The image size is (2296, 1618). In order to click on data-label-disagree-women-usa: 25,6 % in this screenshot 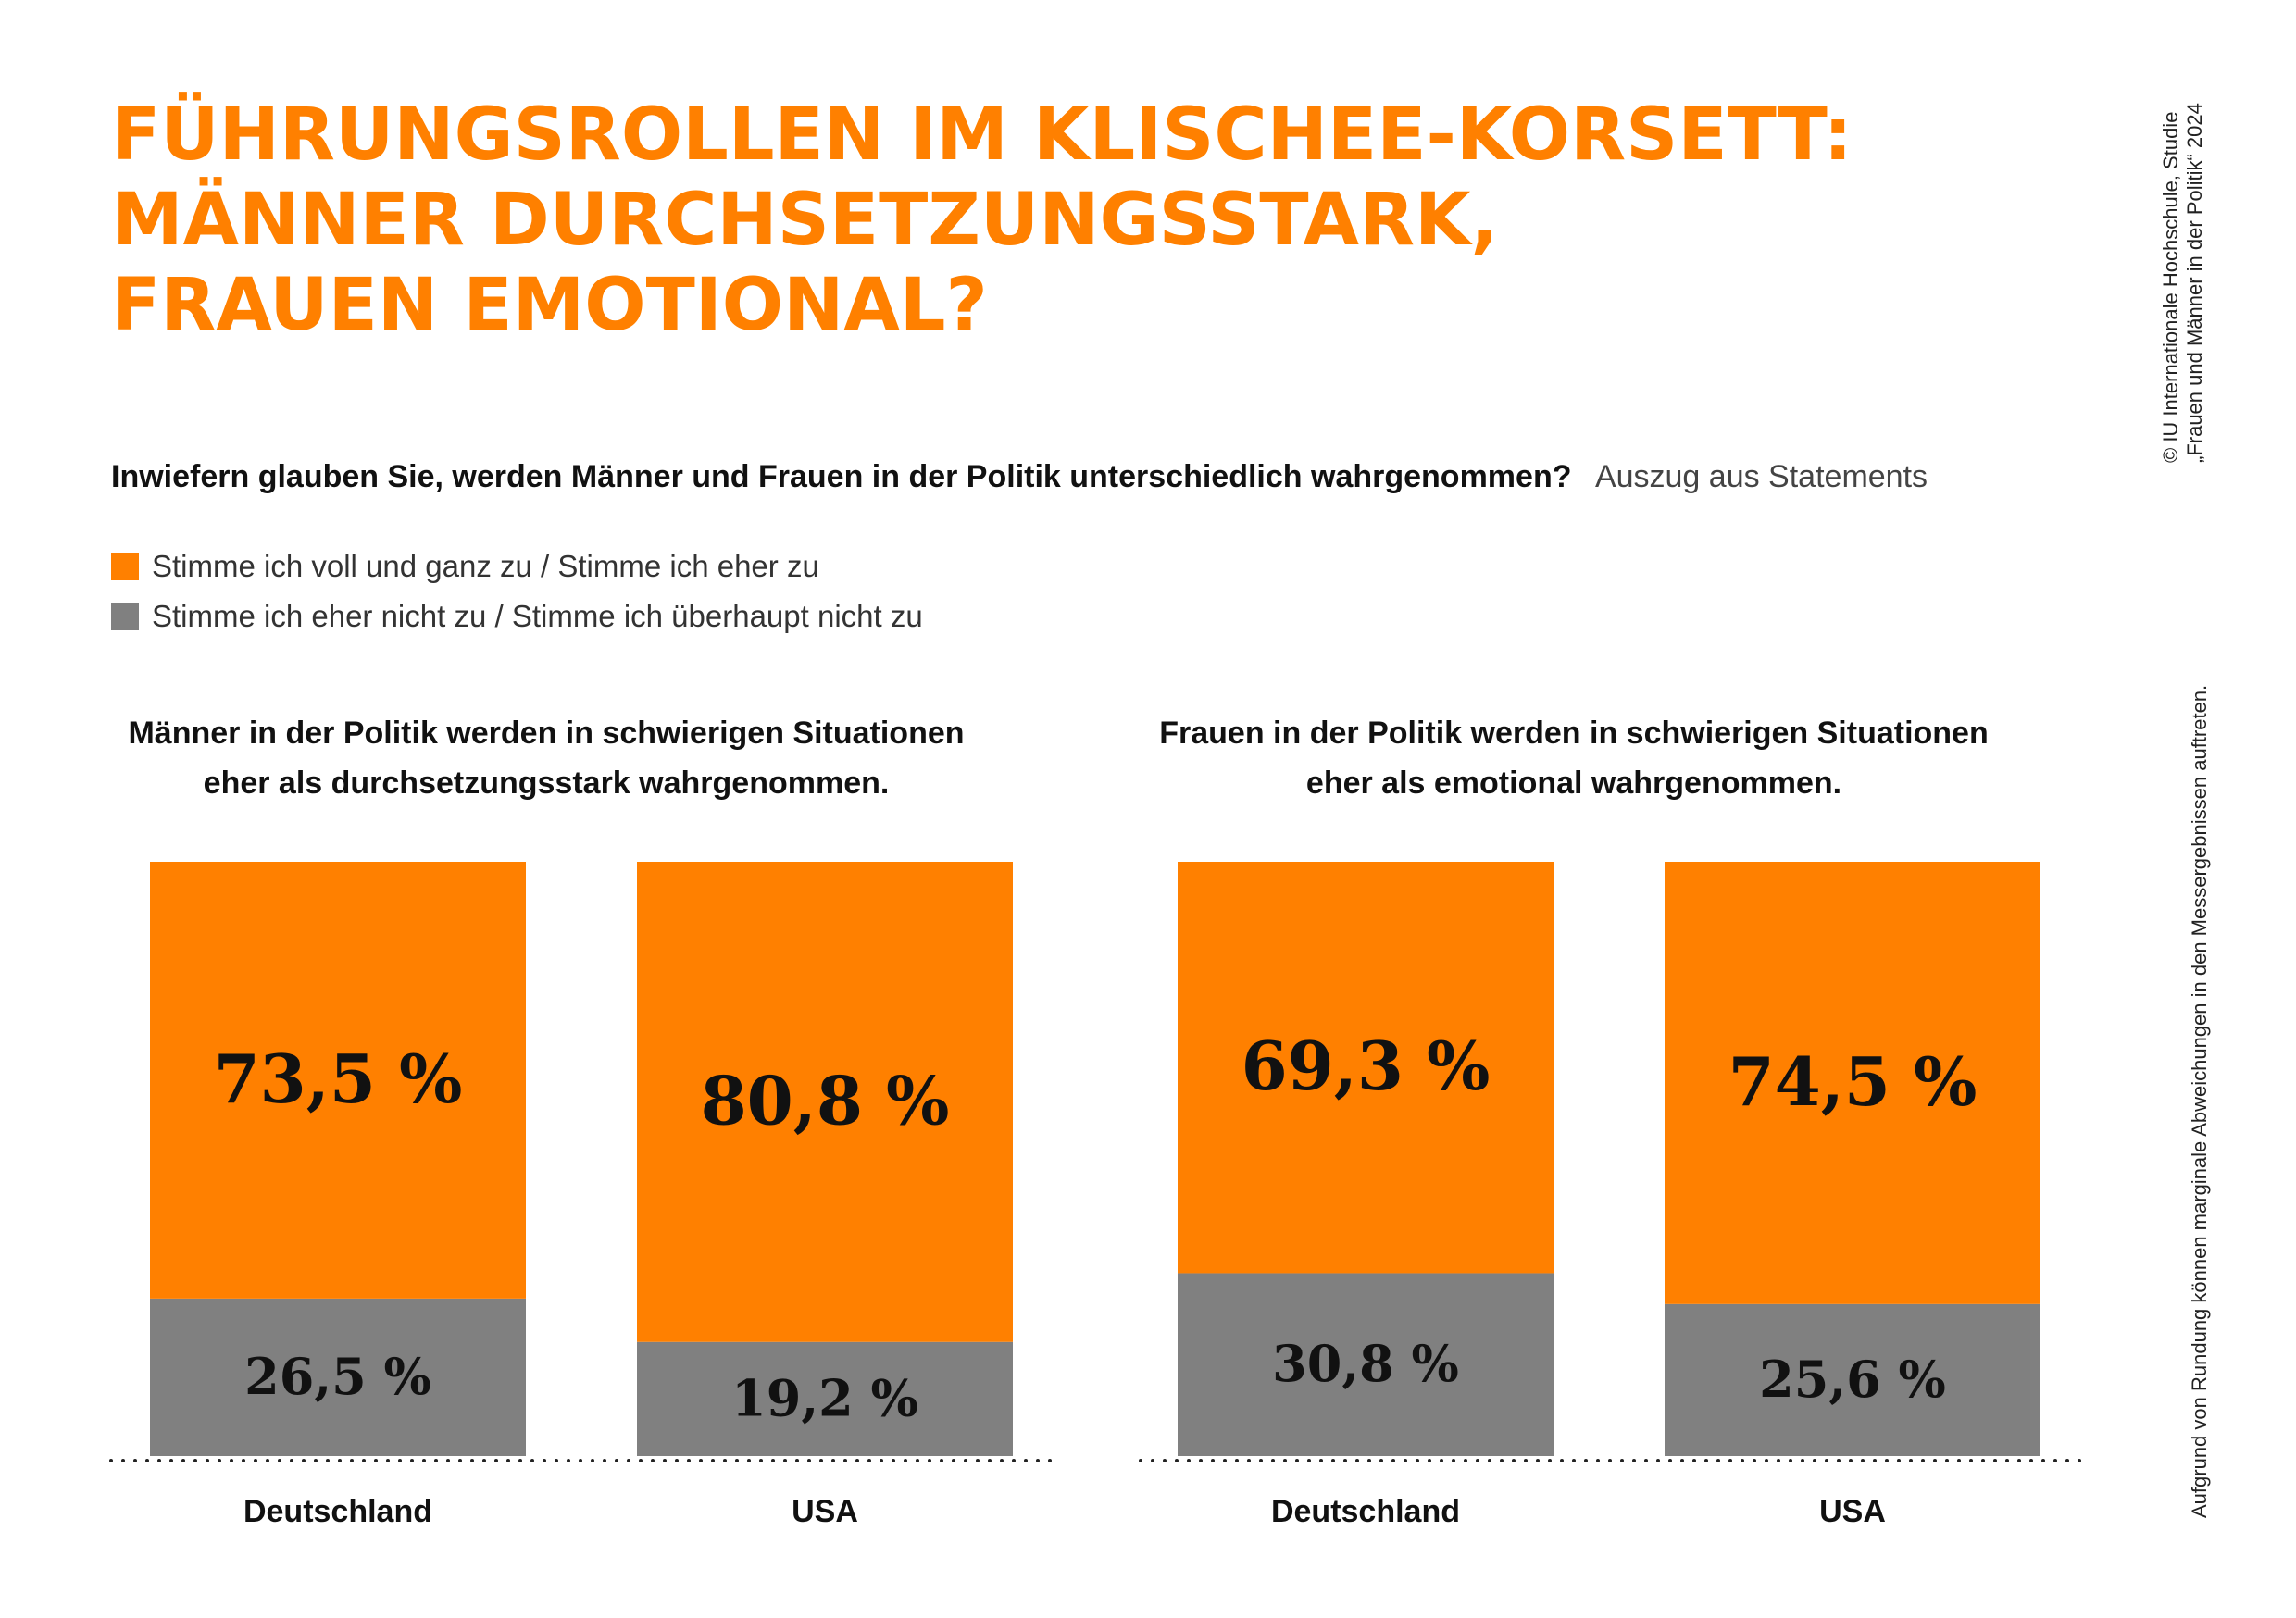, I will do `click(1852, 1379)`.